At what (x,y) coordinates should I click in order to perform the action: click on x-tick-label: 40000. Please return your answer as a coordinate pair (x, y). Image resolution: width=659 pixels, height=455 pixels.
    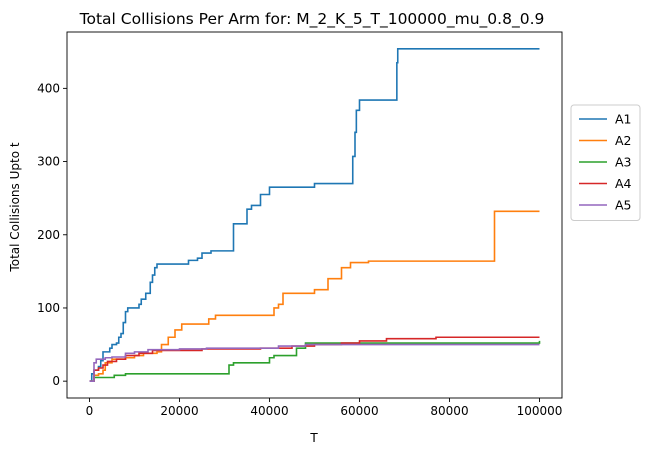
    Looking at the image, I should click on (269, 411).